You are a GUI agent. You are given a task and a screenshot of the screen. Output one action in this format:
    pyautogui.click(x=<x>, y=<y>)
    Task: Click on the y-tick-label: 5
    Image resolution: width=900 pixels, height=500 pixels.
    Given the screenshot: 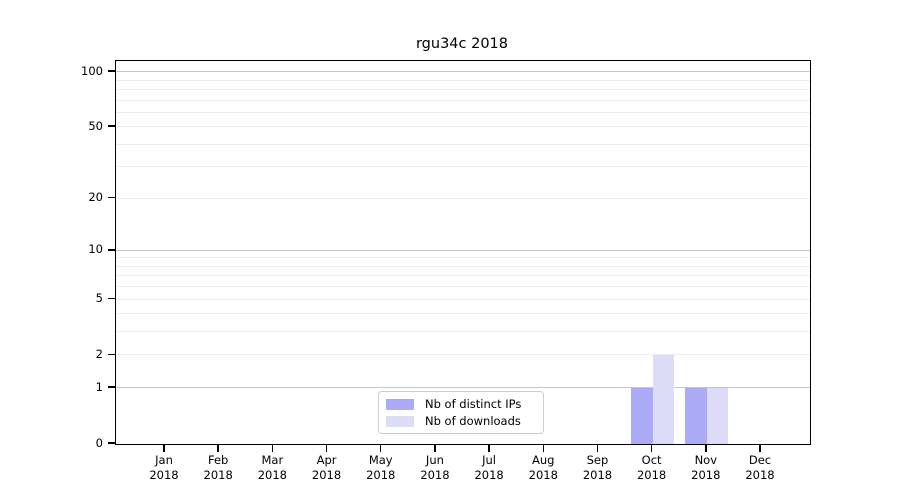 What is the action you would take?
    pyautogui.click(x=99, y=298)
    